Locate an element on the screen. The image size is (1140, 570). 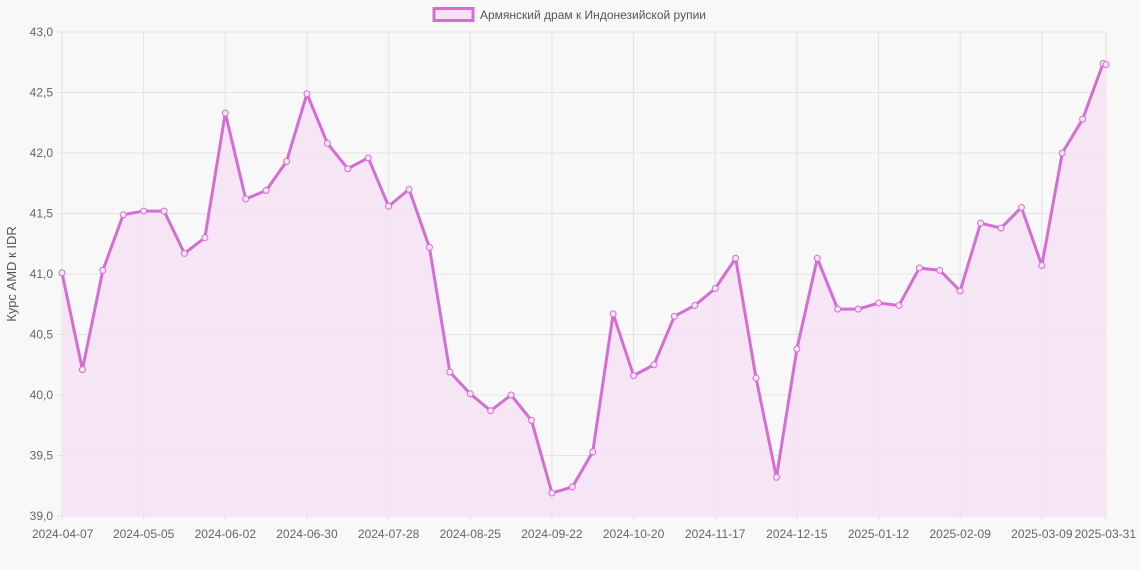
legend: Армянский драм к Индонезийской рупии is located at coordinates (569, 14).